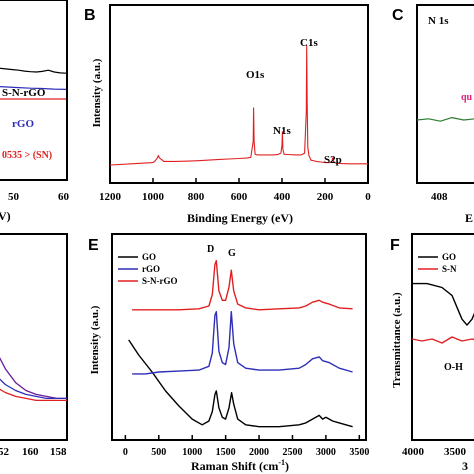 This screenshot has height=474, width=474. I want to click on panel-a-tick-60: 60, so click(64, 197).